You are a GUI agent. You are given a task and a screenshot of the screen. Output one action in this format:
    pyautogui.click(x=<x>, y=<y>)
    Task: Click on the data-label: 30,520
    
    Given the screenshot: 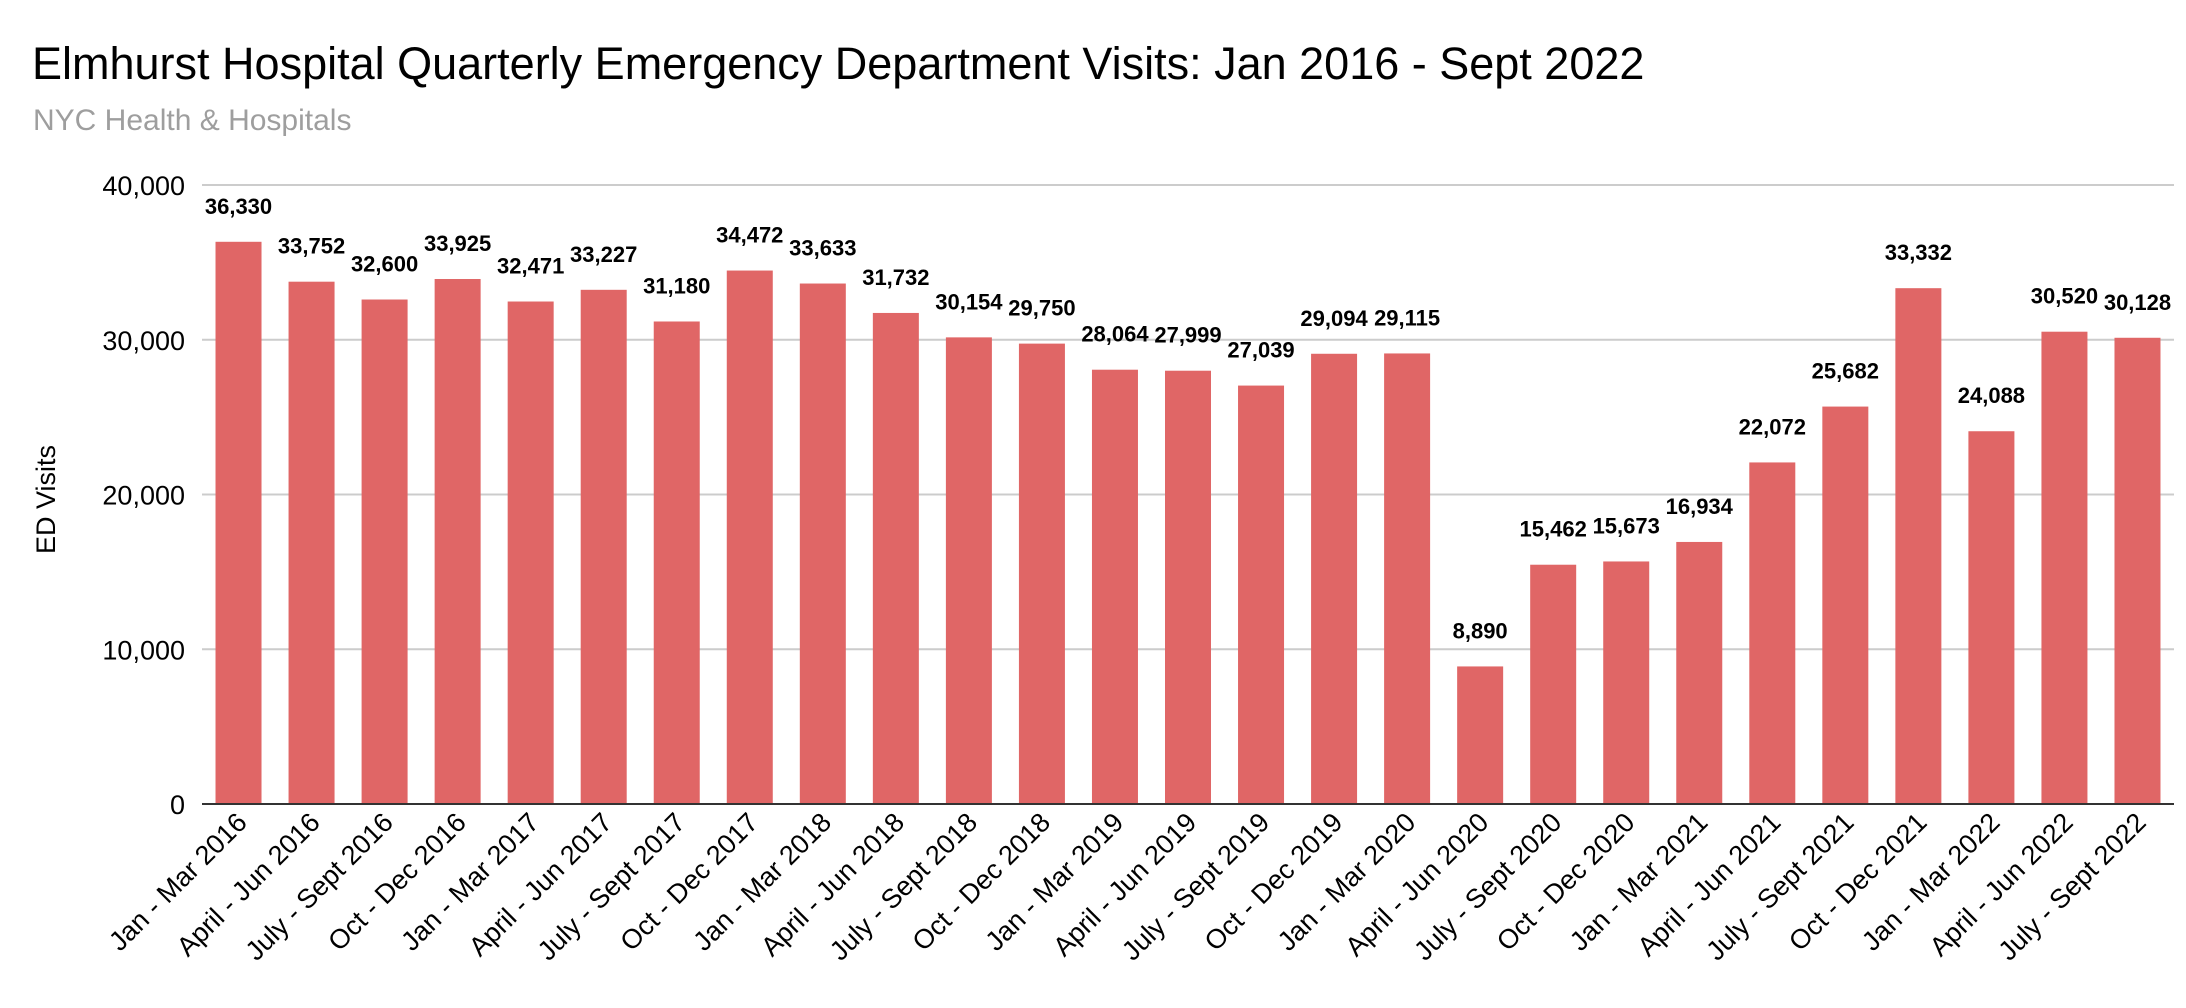 What is the action you would take?
    pyautogui.click(x=2064, y=296)
    